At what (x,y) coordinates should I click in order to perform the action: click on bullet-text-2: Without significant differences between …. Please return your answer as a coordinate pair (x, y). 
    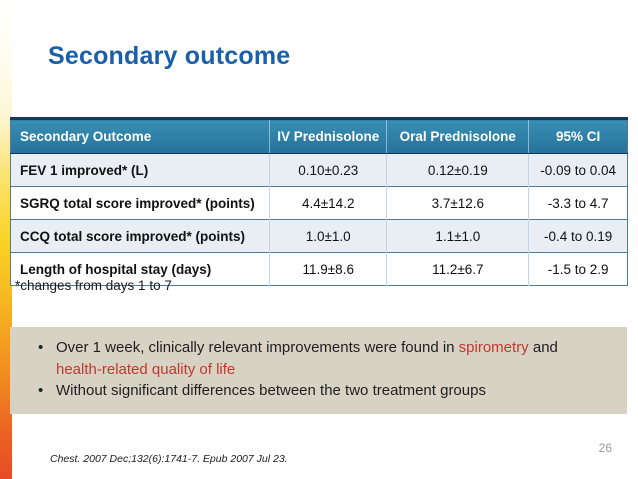
    Looking at the image, I should click on (271, 390).